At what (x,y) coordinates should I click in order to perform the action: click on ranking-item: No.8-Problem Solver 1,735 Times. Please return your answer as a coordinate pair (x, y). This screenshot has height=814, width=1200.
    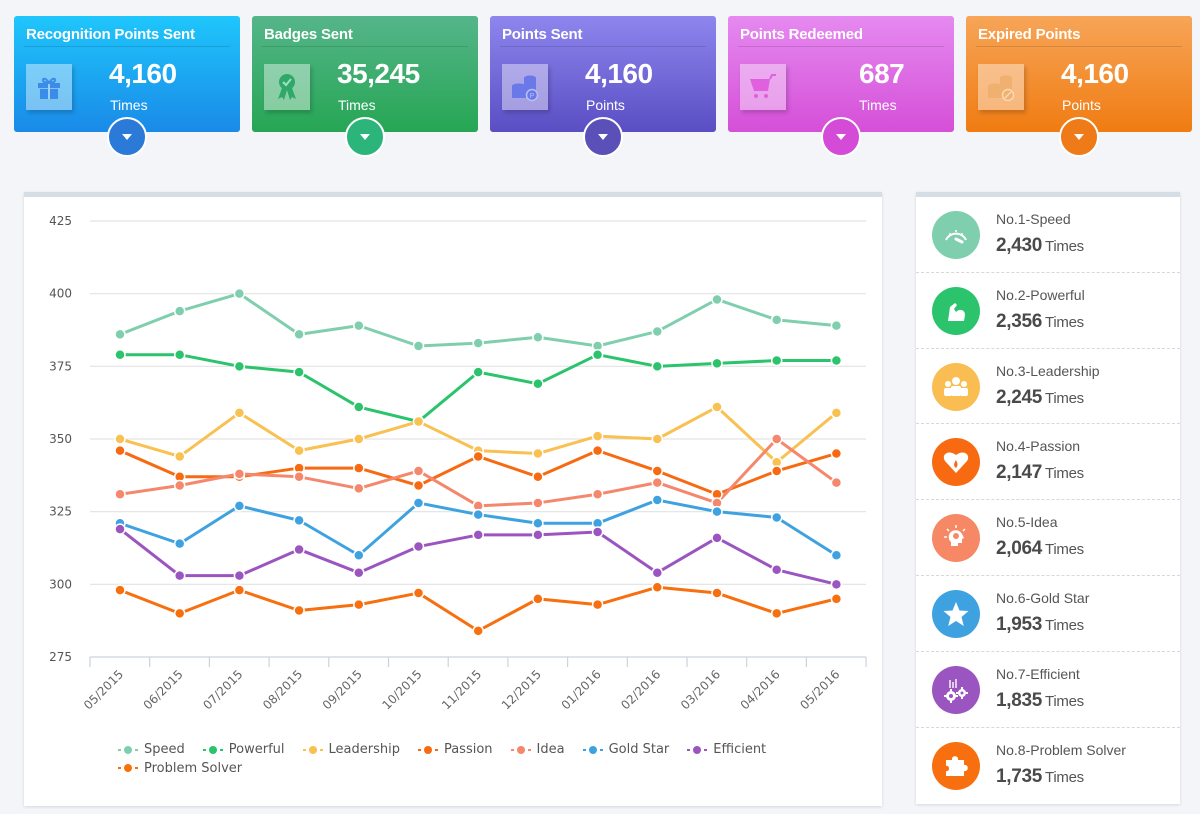
    Looking at the image, I should click on (1048, 766).